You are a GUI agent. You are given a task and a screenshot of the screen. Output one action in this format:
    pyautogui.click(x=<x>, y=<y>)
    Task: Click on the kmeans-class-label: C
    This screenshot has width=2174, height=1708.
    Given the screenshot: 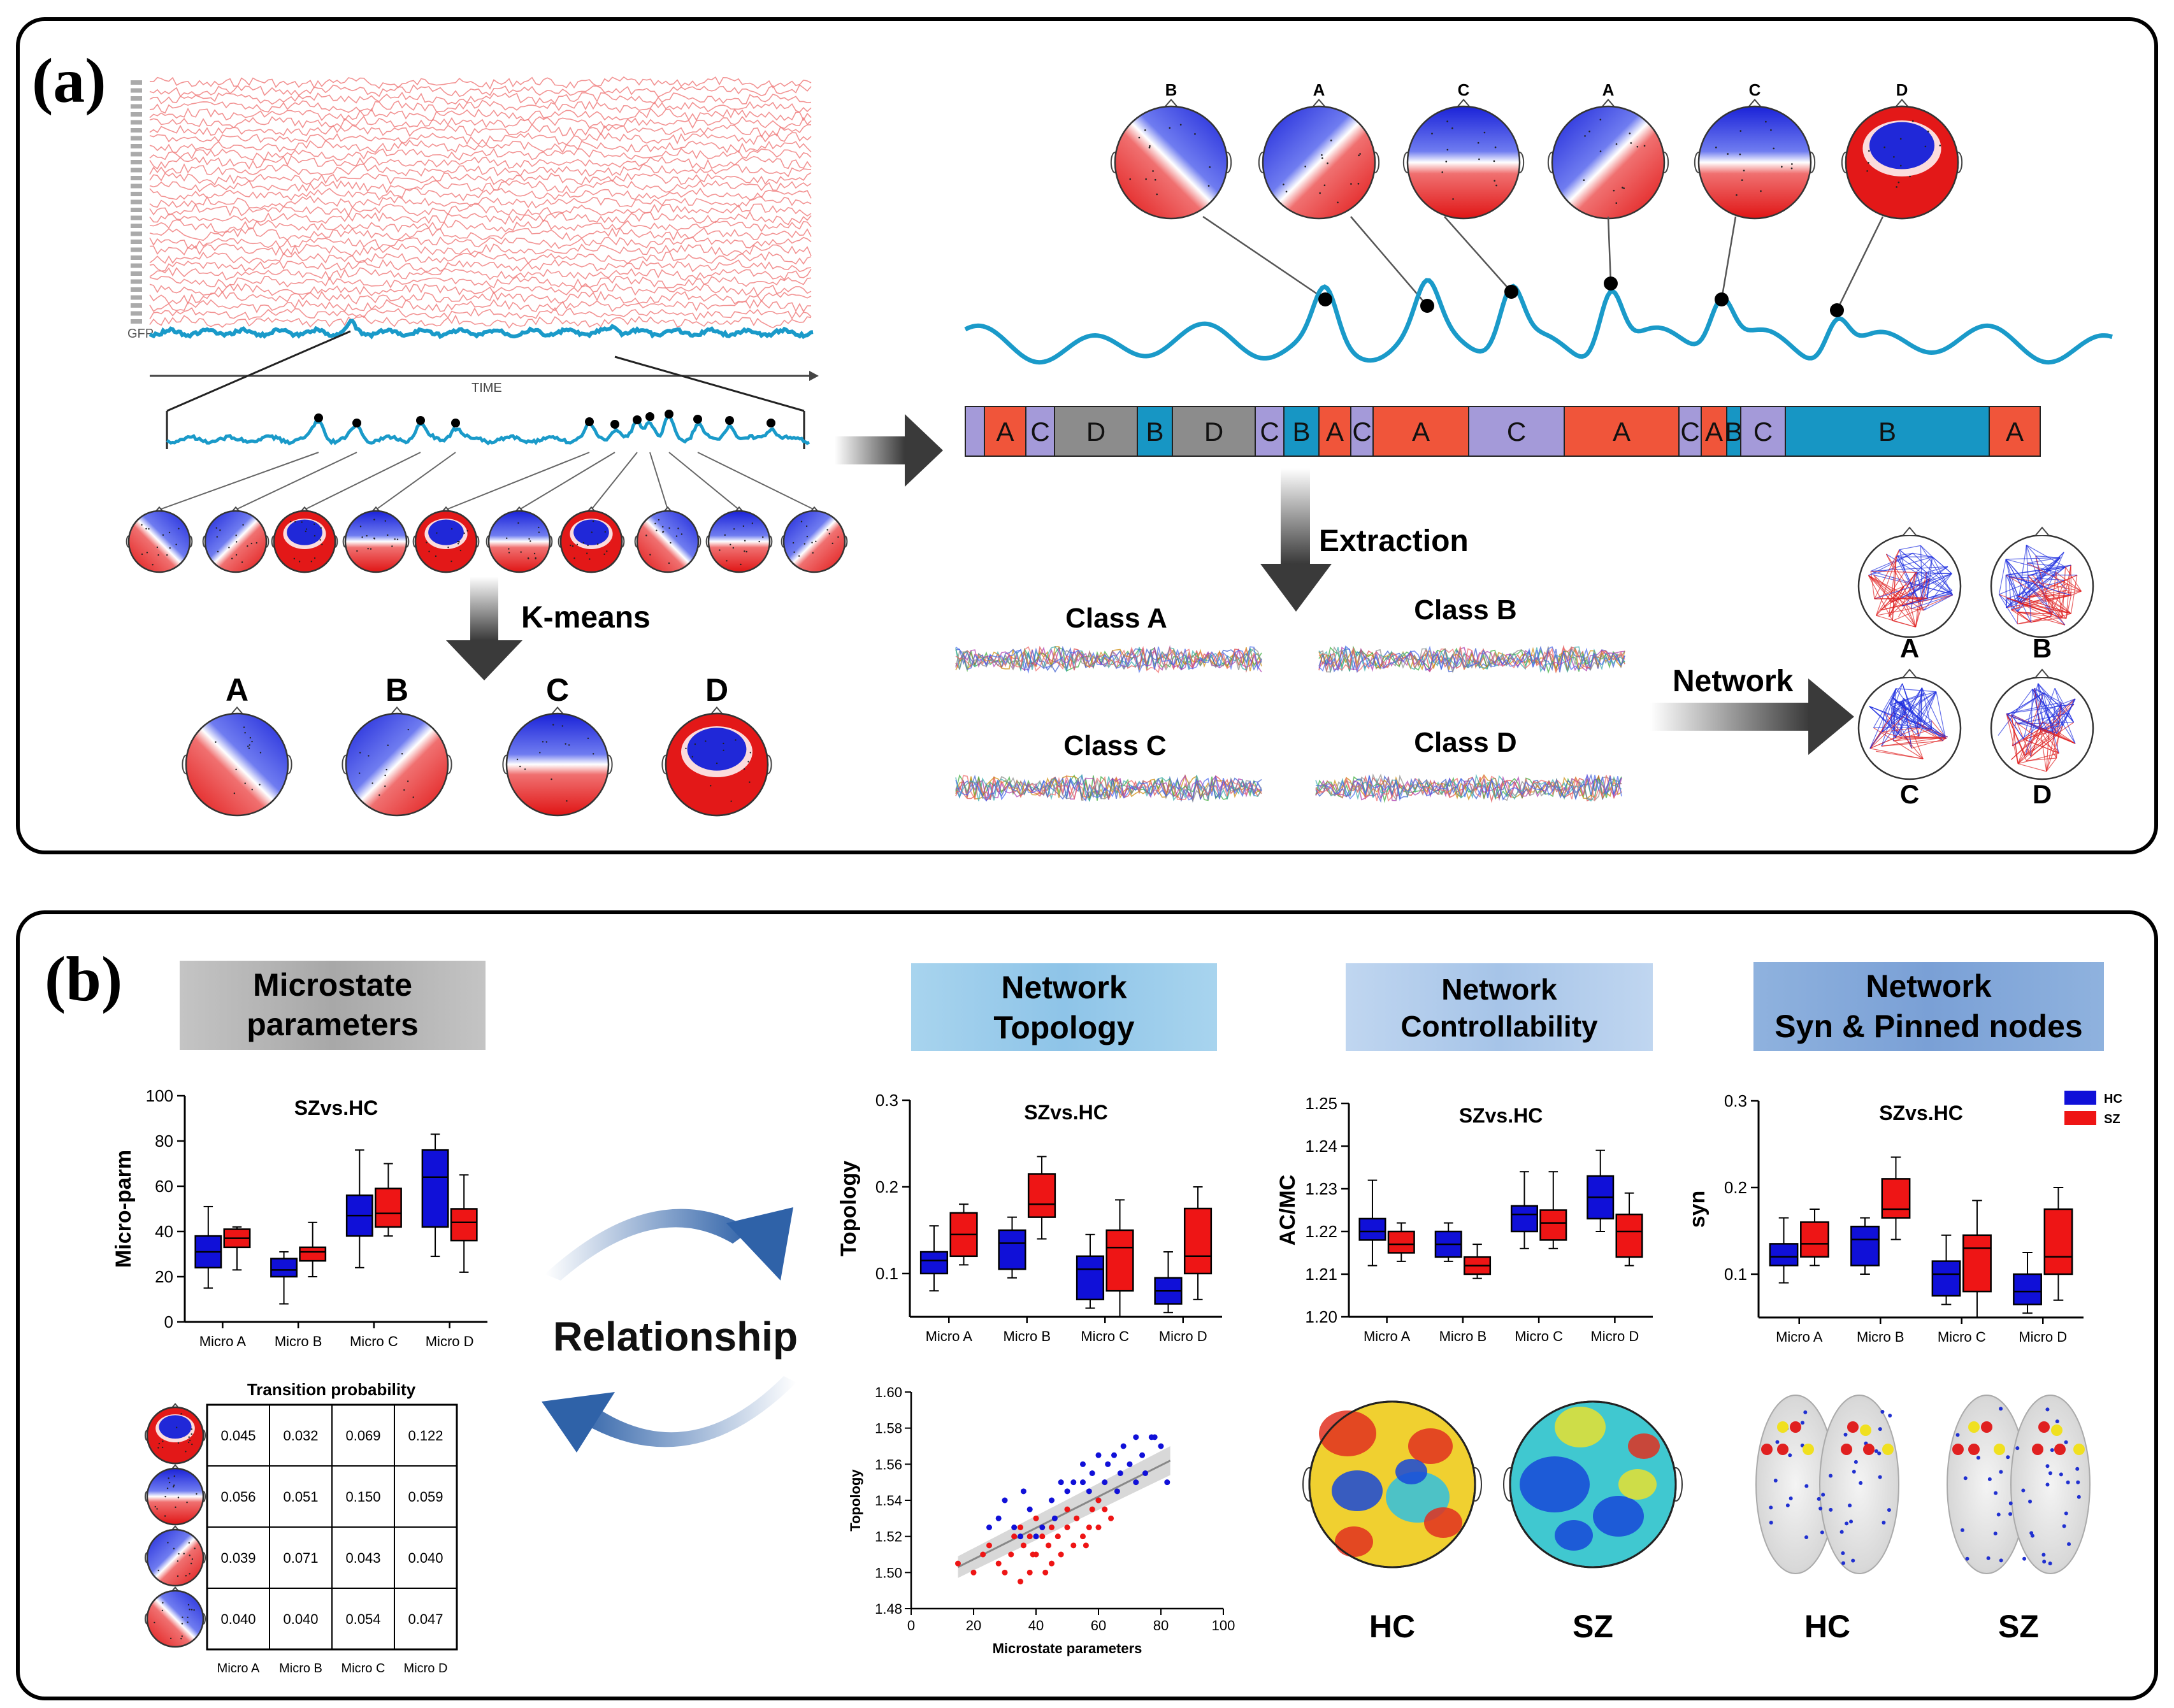 What is the action you would take?
    pyautogui.click(x=557, y=690)
    